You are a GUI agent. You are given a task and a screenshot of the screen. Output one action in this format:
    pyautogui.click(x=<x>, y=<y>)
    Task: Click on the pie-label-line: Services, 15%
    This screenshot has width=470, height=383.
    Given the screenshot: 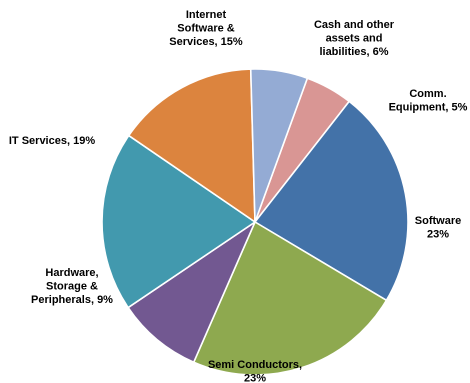 What is the action you would take?
    pyautogui.click(x=206, y=42)
    